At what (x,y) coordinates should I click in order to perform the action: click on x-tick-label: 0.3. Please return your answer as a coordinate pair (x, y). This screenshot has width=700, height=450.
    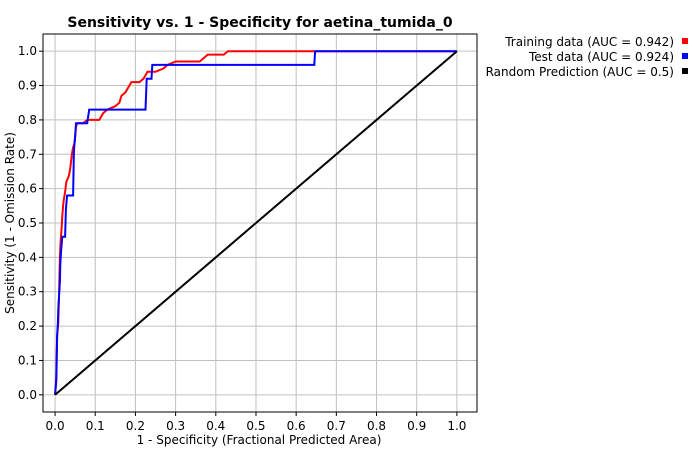
    Looking at the image, I should click on (175, 426).